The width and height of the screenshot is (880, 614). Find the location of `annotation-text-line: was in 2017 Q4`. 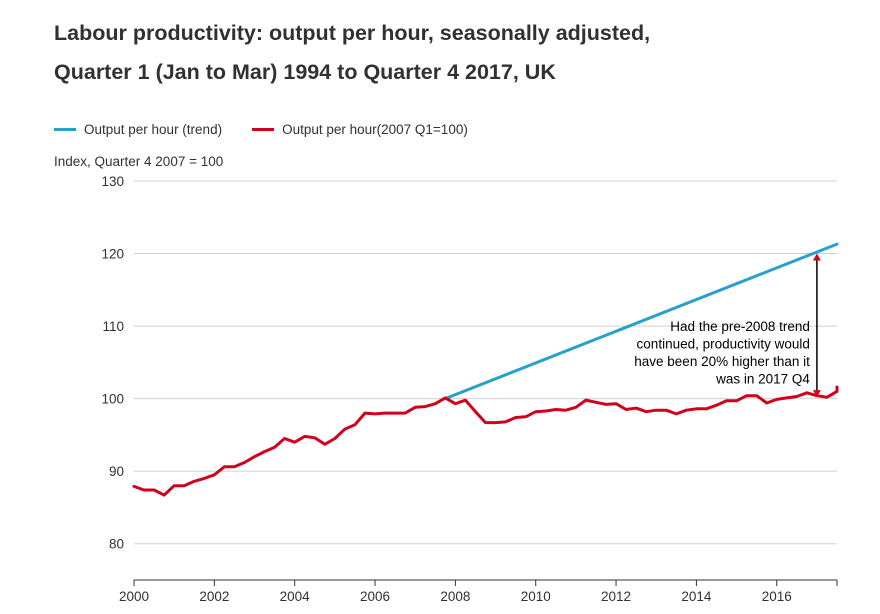

annotation-text-line: was in 2017 Q4 is located at coordinates (762, 379).